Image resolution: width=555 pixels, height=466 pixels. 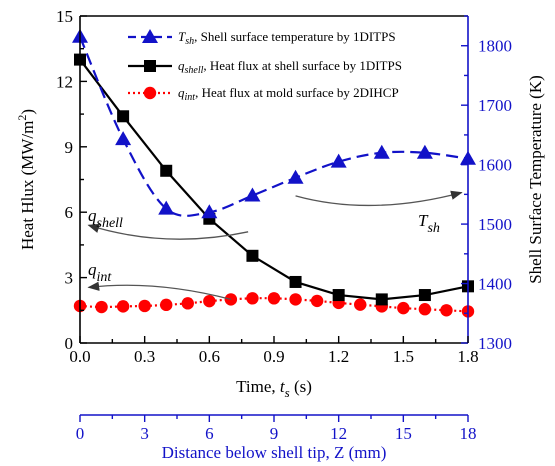 I want to click on y-tick-label-4: 12, so click(x=64, y=81).